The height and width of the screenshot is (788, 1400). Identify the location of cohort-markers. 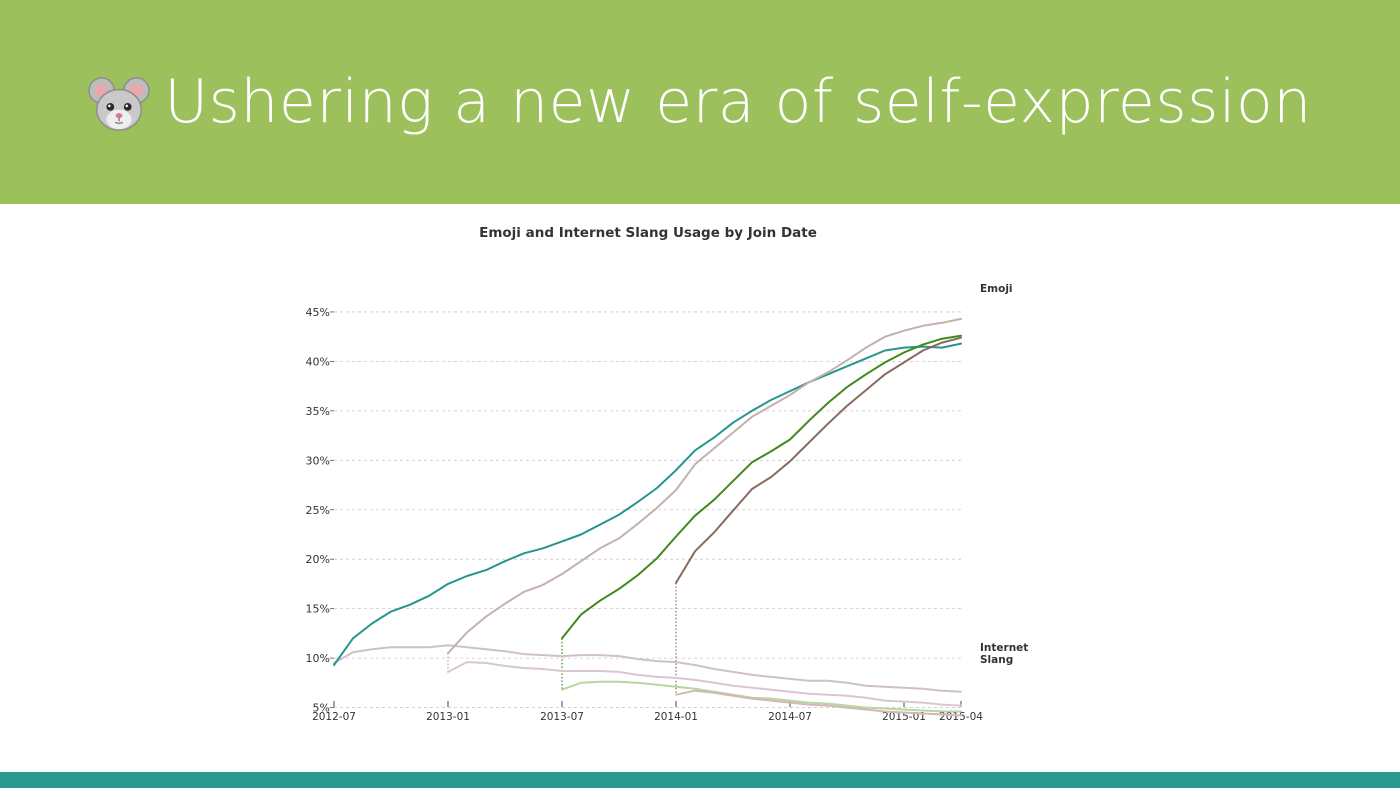
(562, 638).